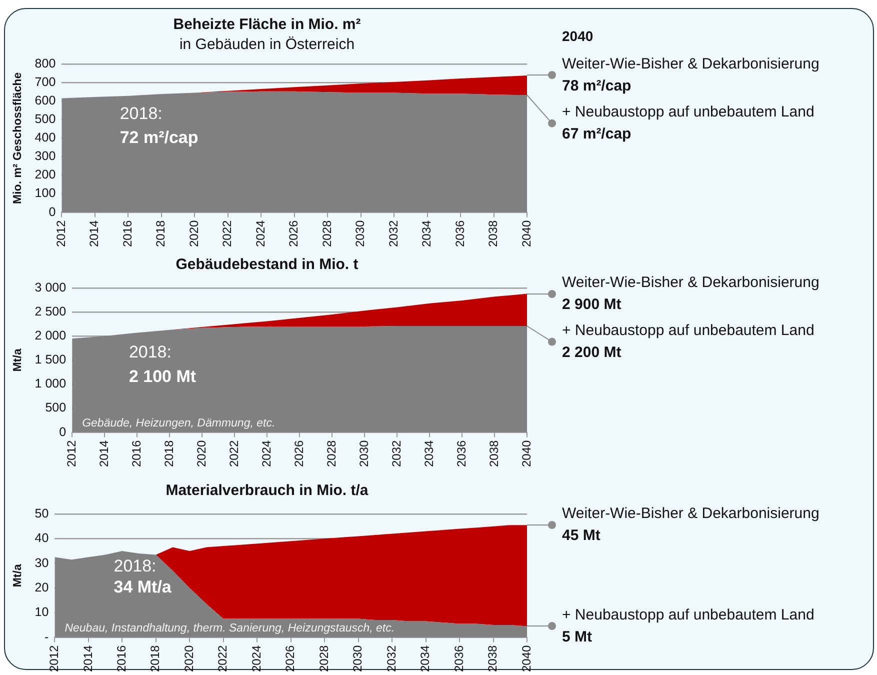 The width and height of the screenshot is (877, 675). Describe the element at coordinates (179, 424) in the screenshot. I see `annotation: Gebäude, Heizungen, Dämmung, etc.` at that location.